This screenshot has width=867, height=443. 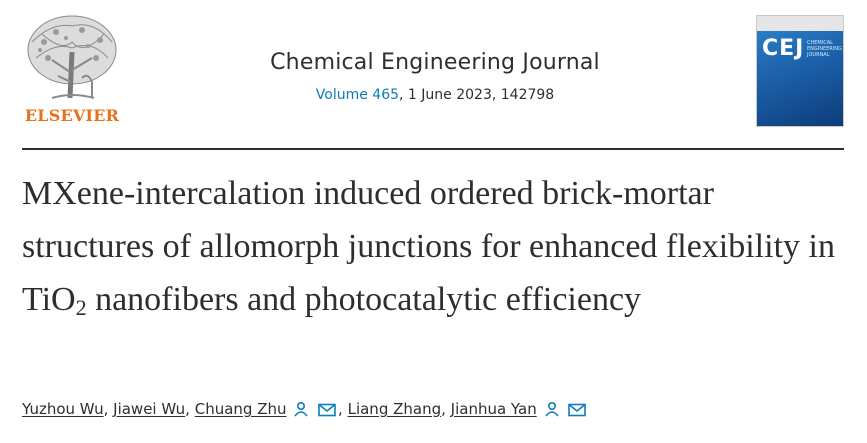 I want to click on elsevier-logo: ELSEVIER, so click(x=72, y=70).